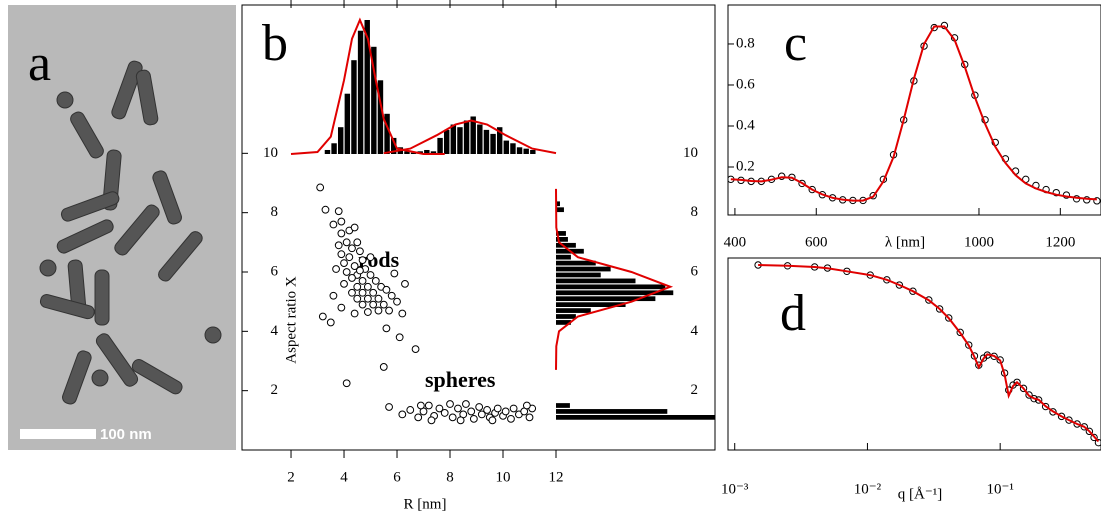 Image resolution: width=1101 pixels, height=516 pixels. I want to click on nanorods, so click(130, 232).